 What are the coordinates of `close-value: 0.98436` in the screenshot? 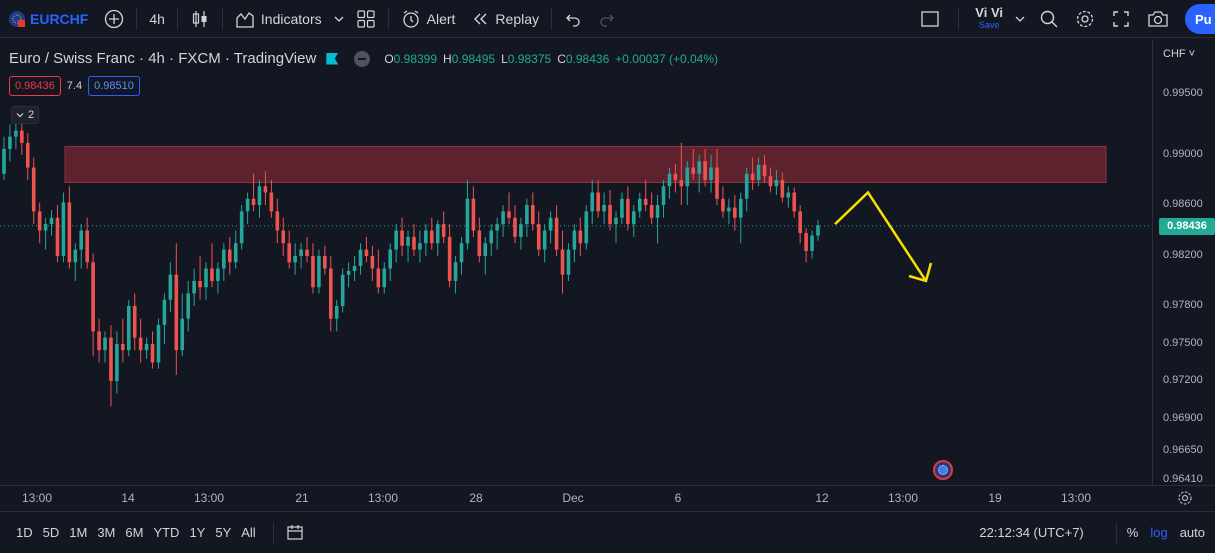 It's located at (587, 58).